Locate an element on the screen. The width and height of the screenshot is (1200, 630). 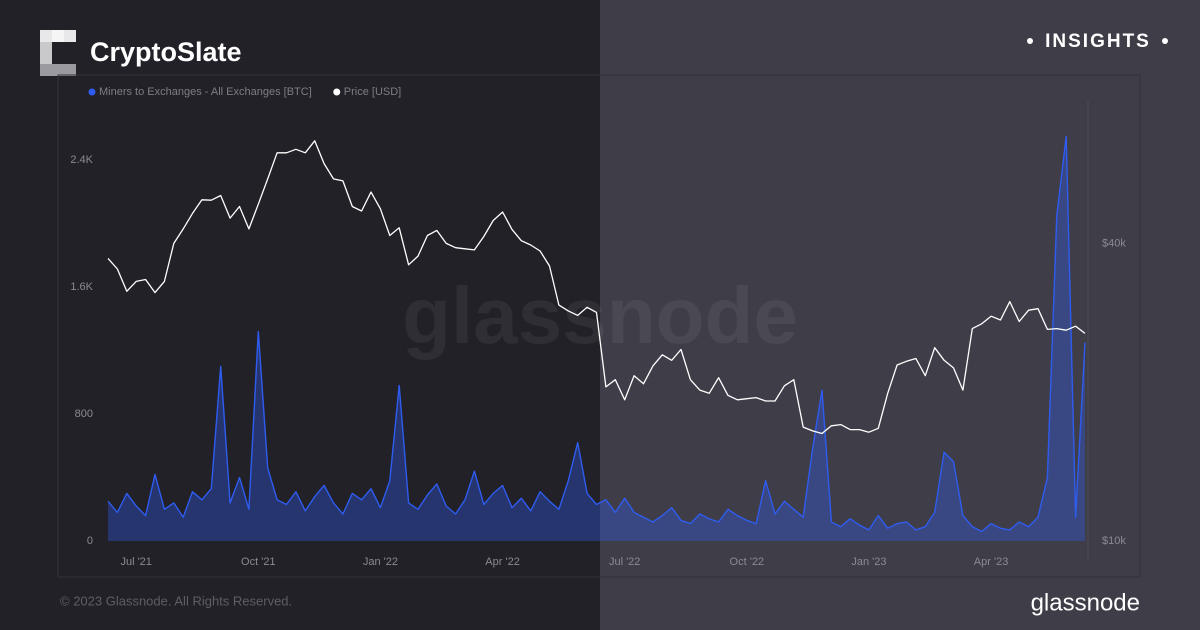
x-tick-label: Oct '21 is located at coordinates (258, 562).